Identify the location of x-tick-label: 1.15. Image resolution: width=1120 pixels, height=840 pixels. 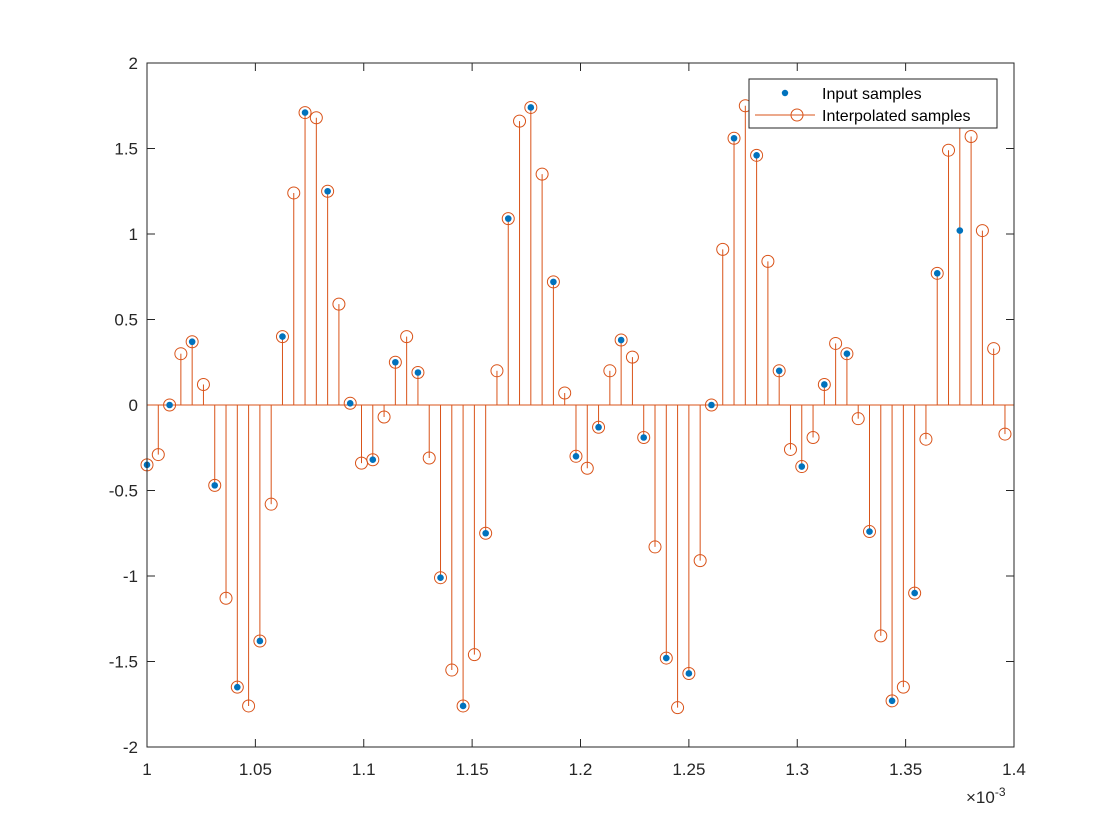
(472, 769).